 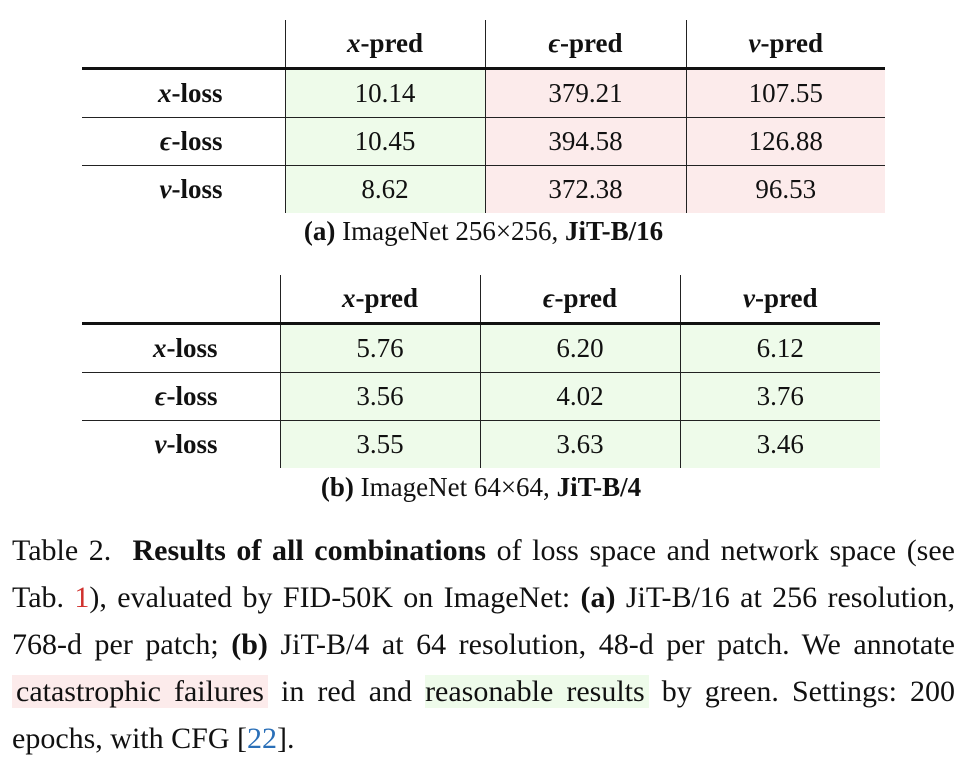 What do you see at coordinates (585, 189) in the screenshot?
I see `value-cell: 372.38` at bounding box center [585, 189].